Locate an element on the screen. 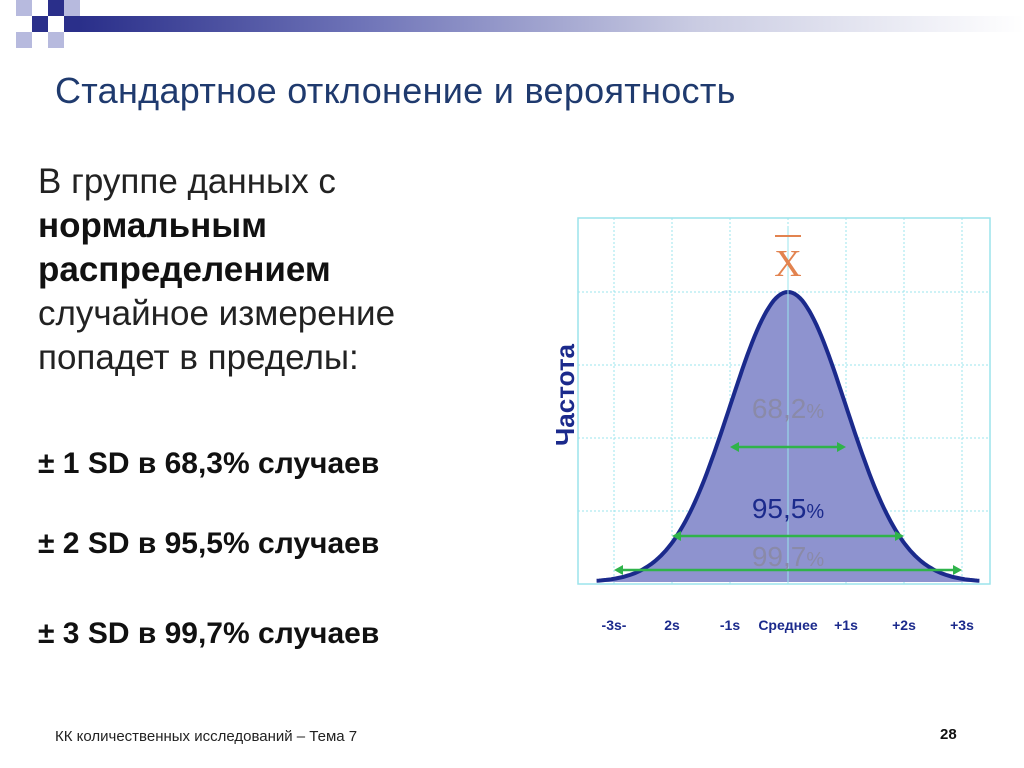  page-number: 28 is located at coordinates (948, 734).